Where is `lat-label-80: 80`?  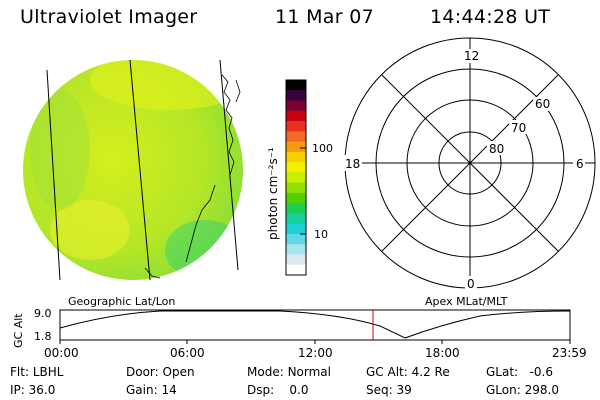 lat-label-80: 80 is located at coordinates (496, 149).